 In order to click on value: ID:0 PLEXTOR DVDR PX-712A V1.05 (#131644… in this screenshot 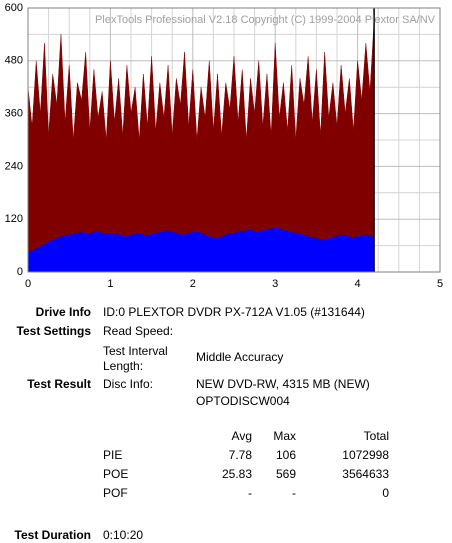, I will do `click(234, 312)`.